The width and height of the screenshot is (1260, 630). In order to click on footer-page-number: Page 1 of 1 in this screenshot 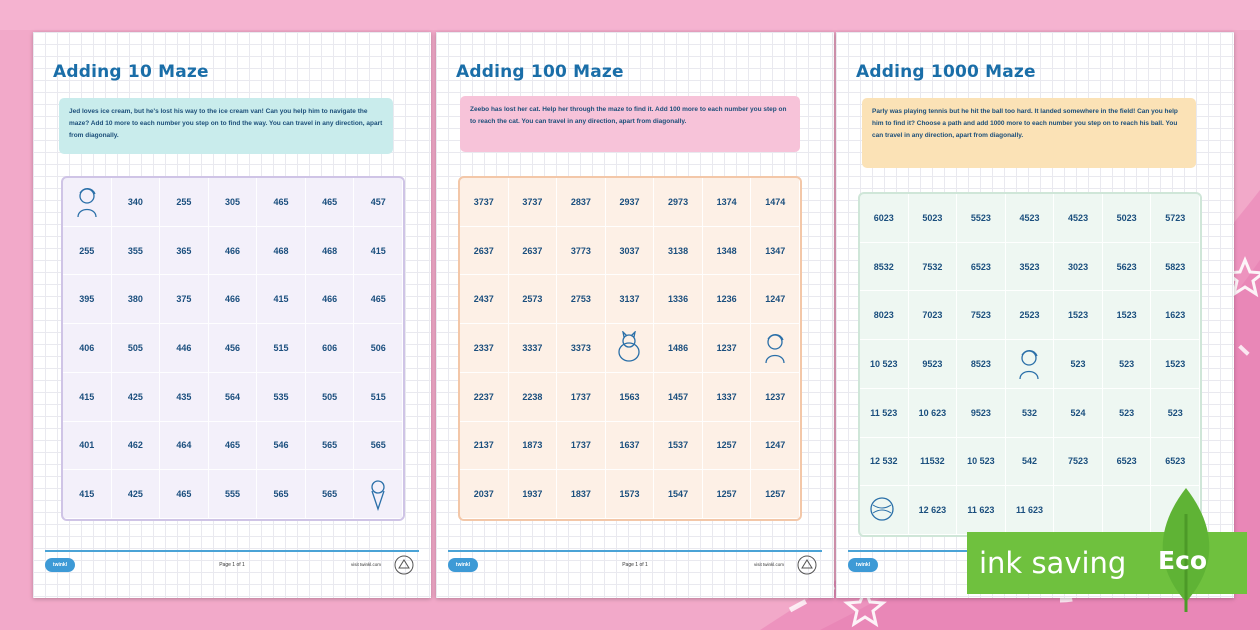, I will do `click(635, 565)`.